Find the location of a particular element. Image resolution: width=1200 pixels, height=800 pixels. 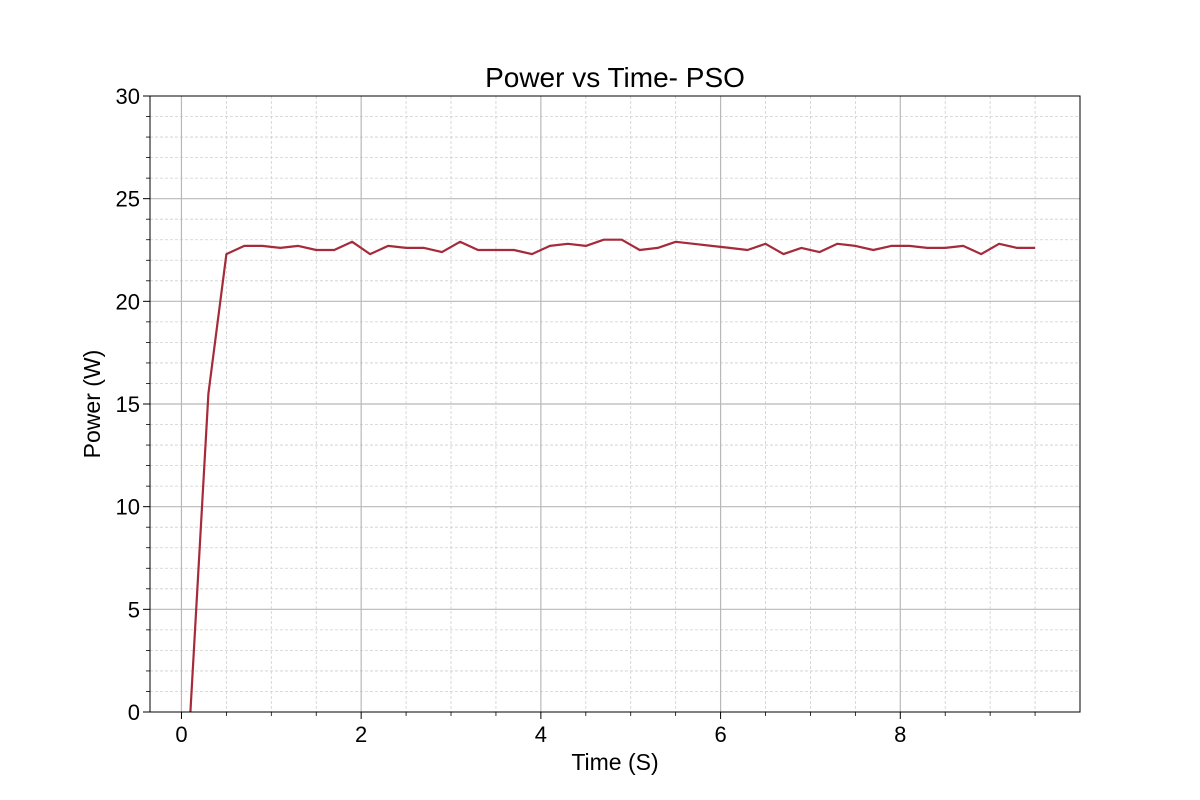

x-tick-label: 4 is located at coordinates (541, 734).